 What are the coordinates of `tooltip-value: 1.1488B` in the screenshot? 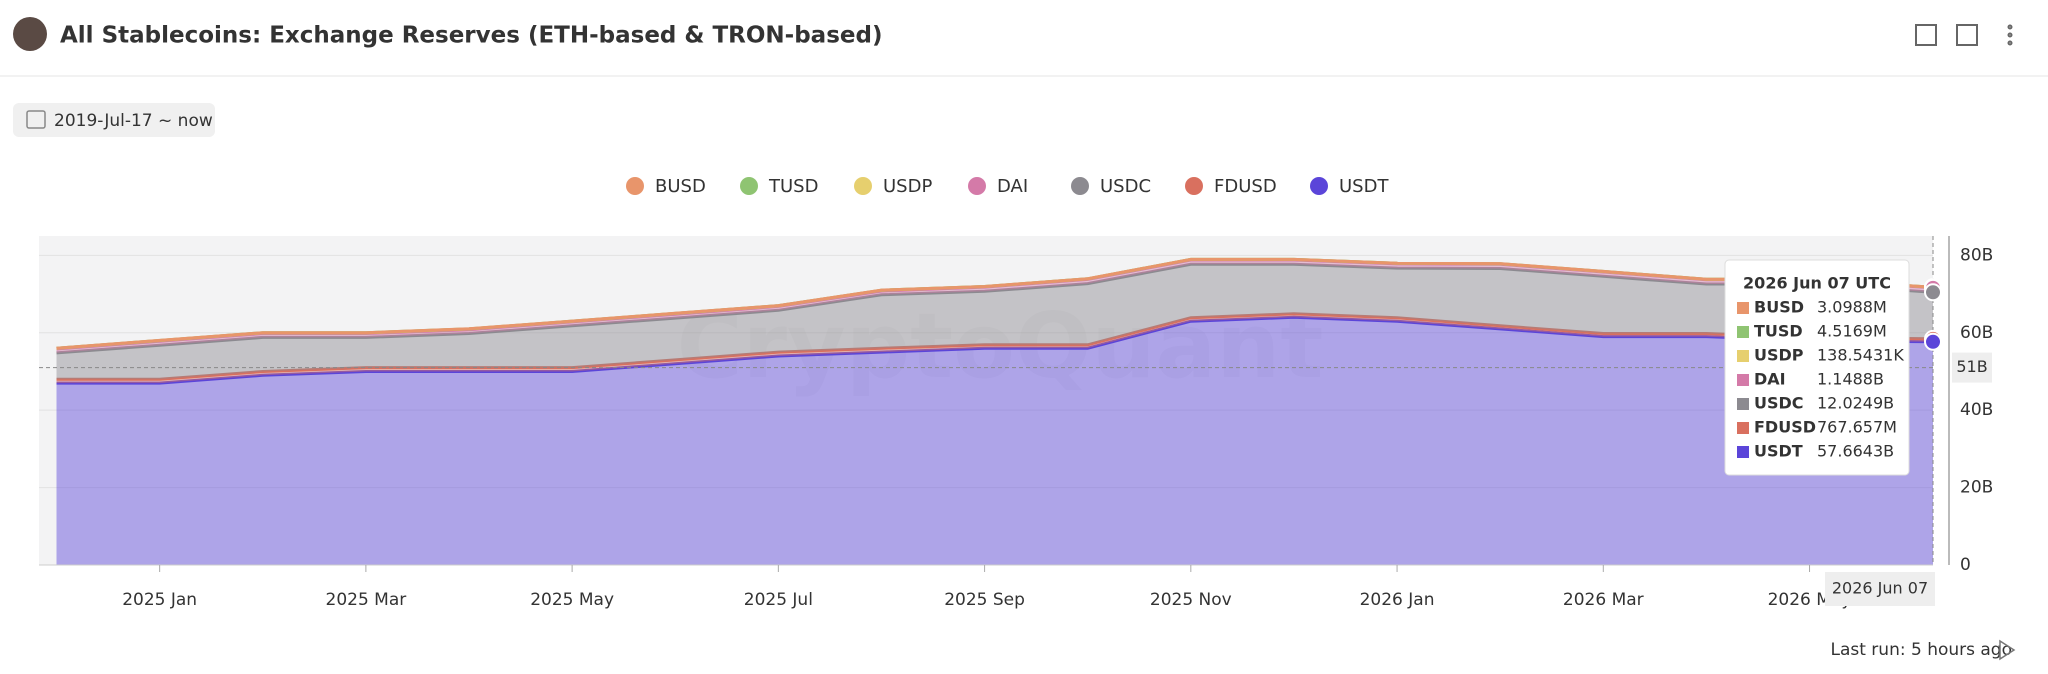 It's located at (1850, 379).